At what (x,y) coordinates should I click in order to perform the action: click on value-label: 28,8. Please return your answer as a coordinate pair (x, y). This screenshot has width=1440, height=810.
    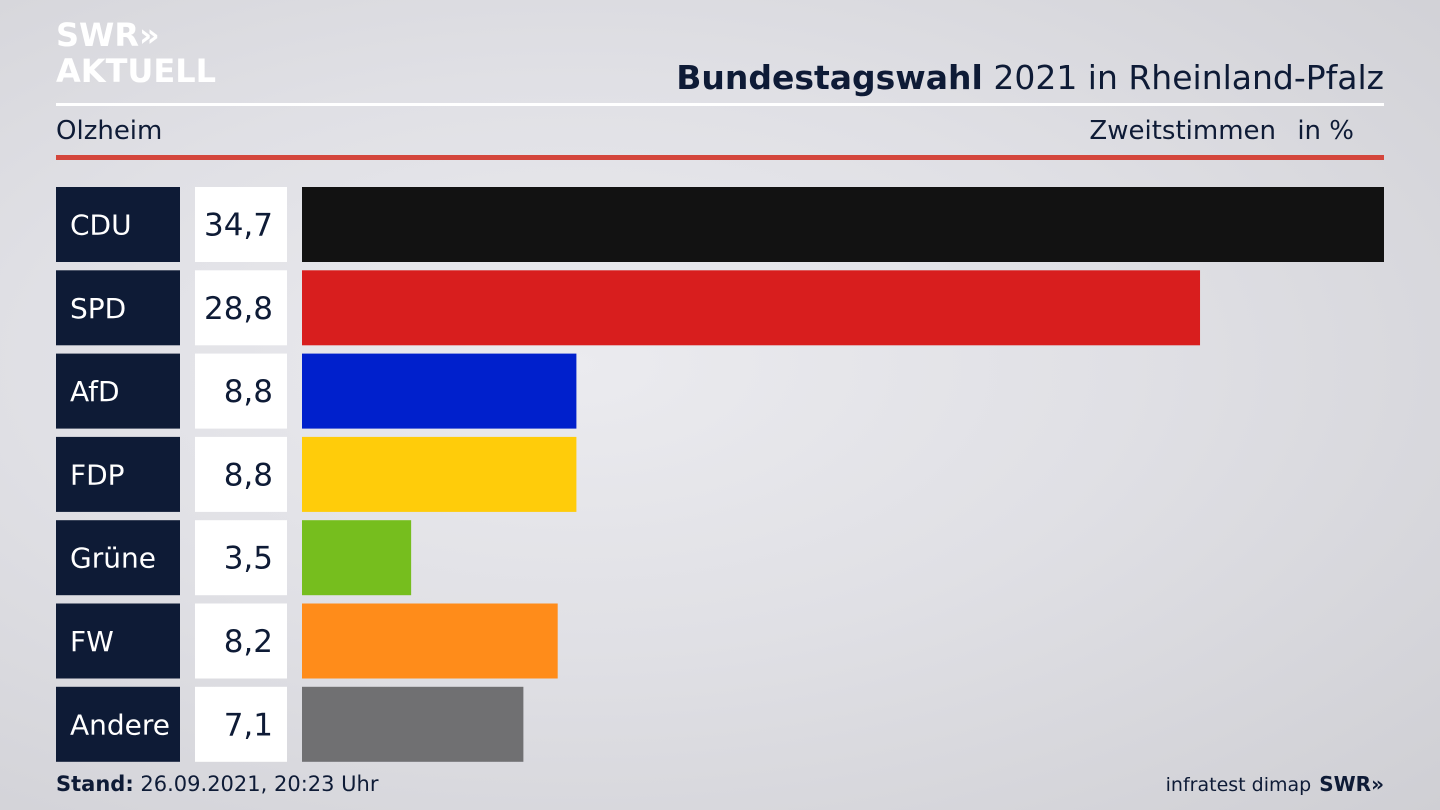
    Looking at the image, I should click on (238, 309).